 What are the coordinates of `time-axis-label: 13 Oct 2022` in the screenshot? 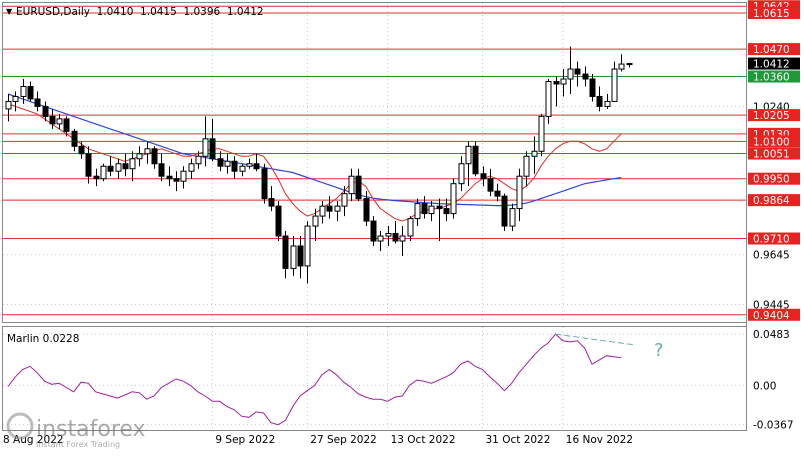 It's located at (423, 440).